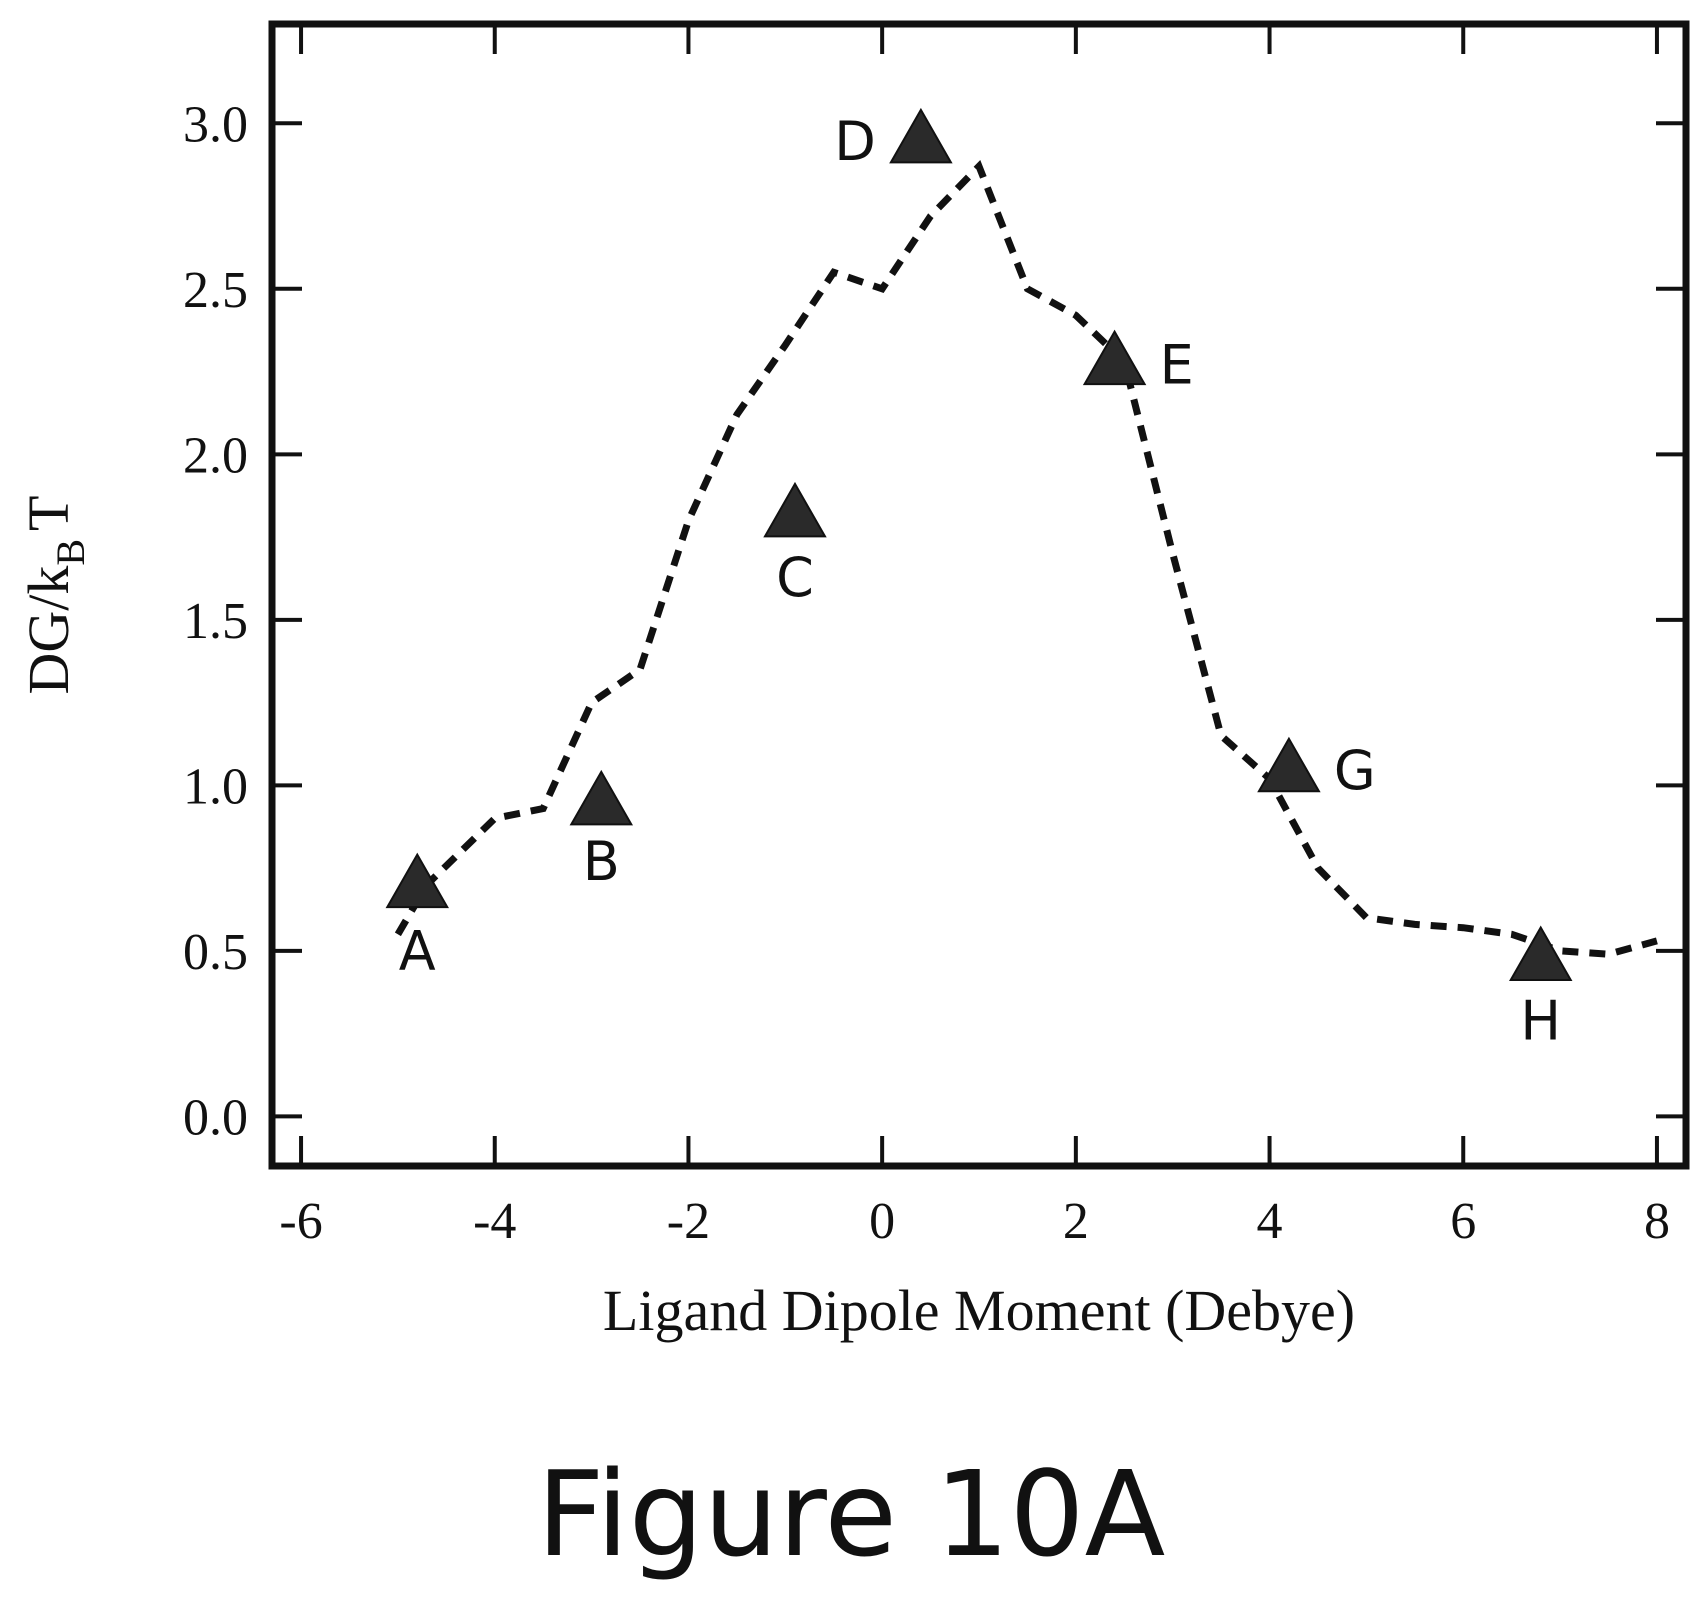 The width and height of the screenshot is (1702, 1599). What do you see at coordinates (417, 951) in the screenshot?
I see `point-label-a: A` at bounding box center [417, 951].